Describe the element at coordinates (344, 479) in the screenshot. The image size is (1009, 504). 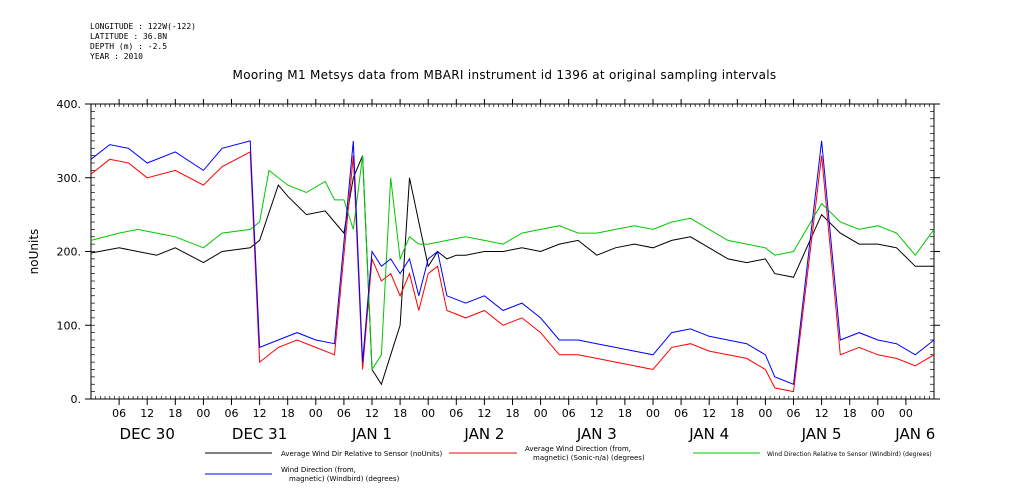
I see `legend-label-4-line2: magnetic) (Windbird) (degrees)` at that location.